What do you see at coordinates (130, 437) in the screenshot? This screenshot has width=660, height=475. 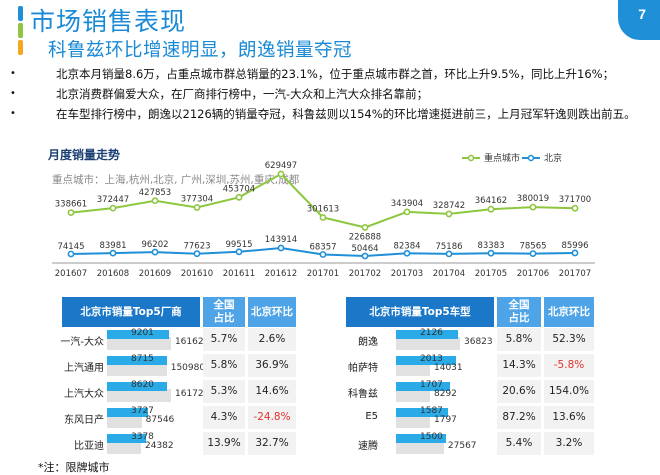 I see `this-month-bar: 3378` at bounding box center [130, 437].